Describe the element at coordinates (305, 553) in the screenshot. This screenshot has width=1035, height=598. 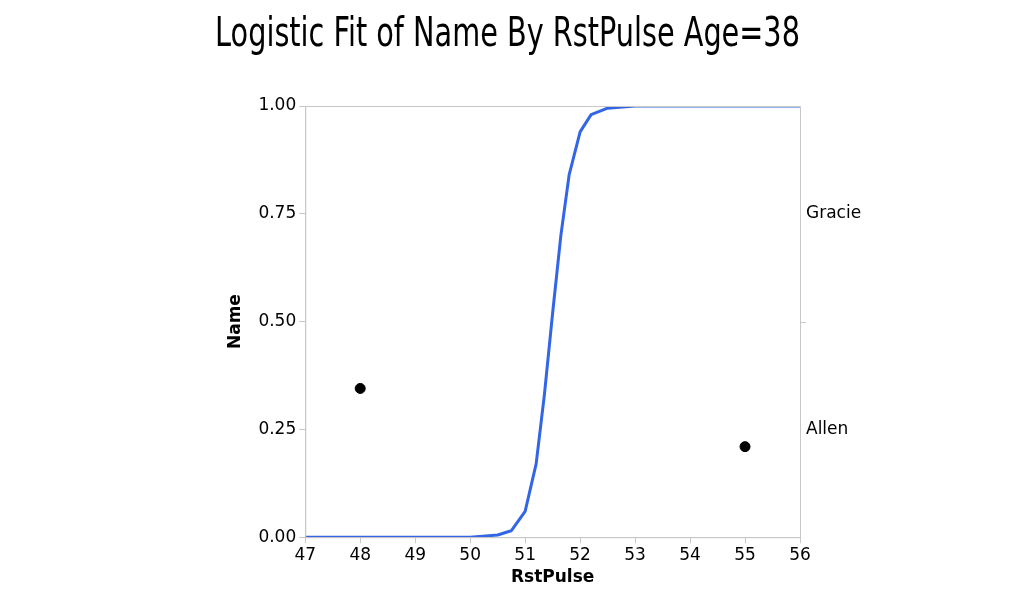
I see `x-tick-label: 47` at that location.